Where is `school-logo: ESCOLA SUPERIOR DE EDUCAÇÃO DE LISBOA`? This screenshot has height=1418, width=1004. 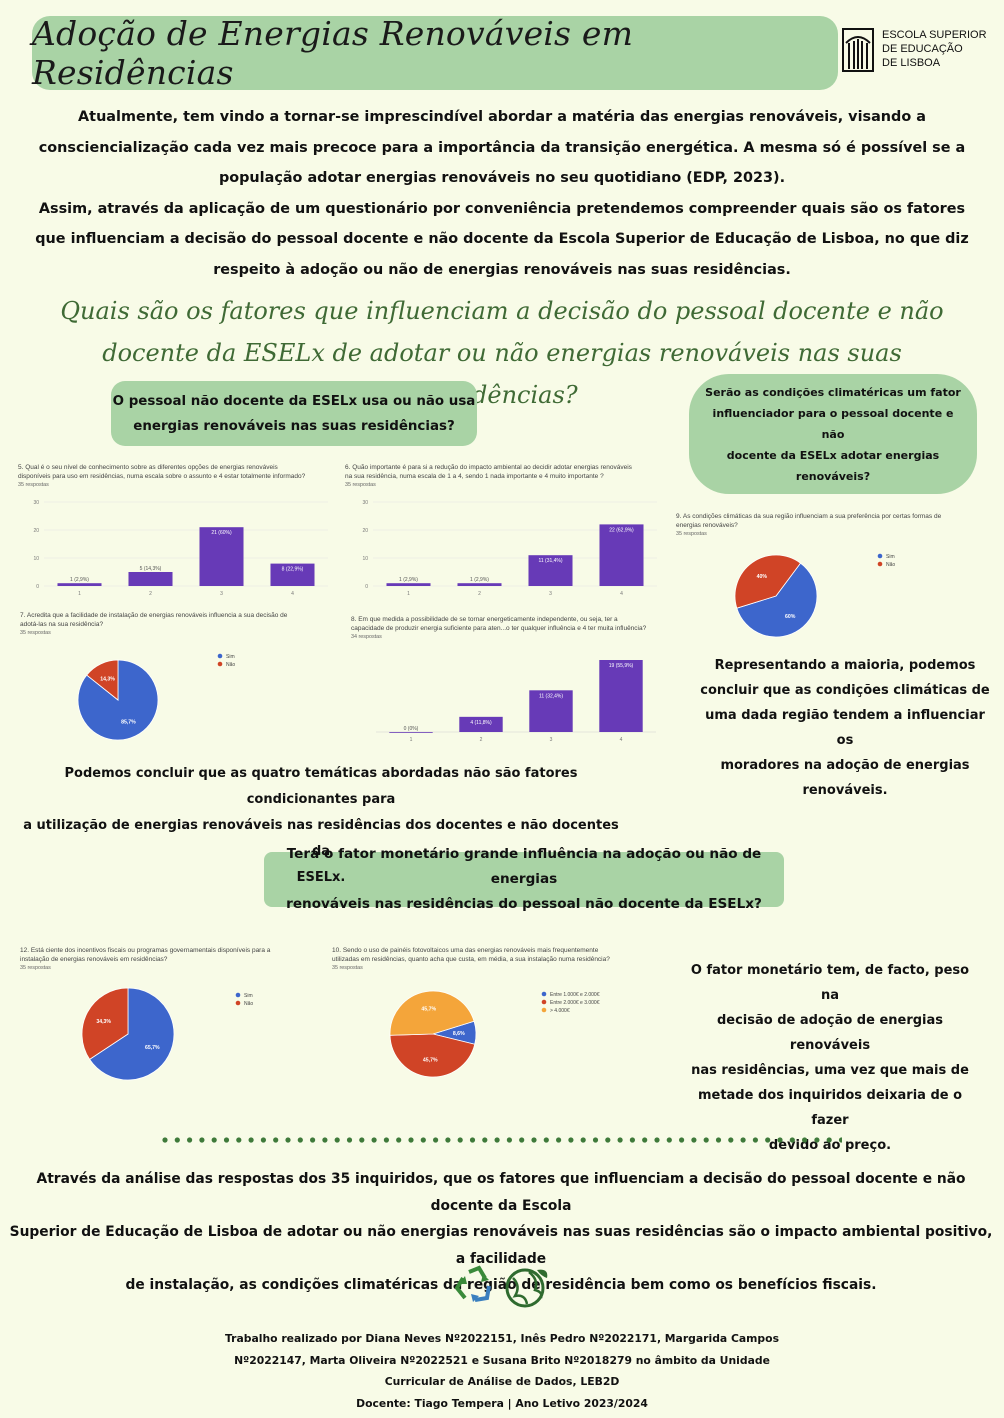
school-logo: ESCOLA SUPERIOR DE EDUCAÇÃO DE LISBOA is located at coordinates (917, 49).